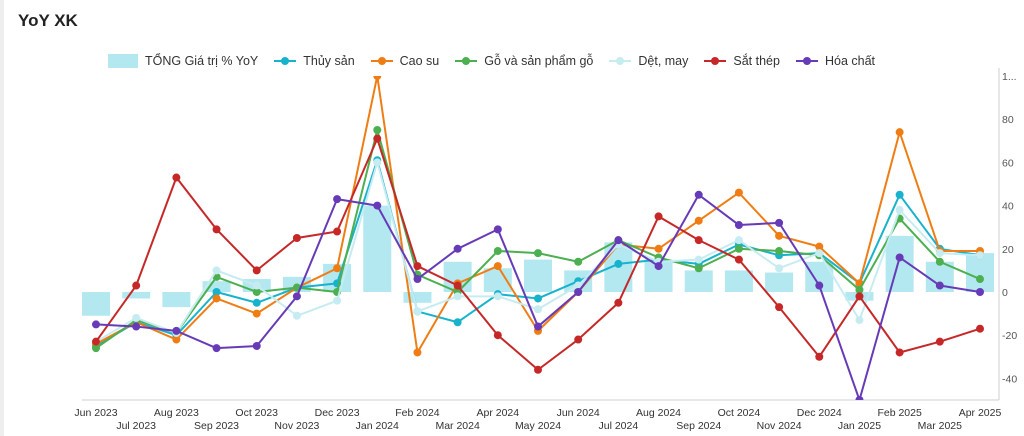 This screenshot has height=436, width=1024. What do you see at coordinates (739, 413) in the screenshot?
I see `x-tick-label: Oct 2024` at bounding box center [739, 413].